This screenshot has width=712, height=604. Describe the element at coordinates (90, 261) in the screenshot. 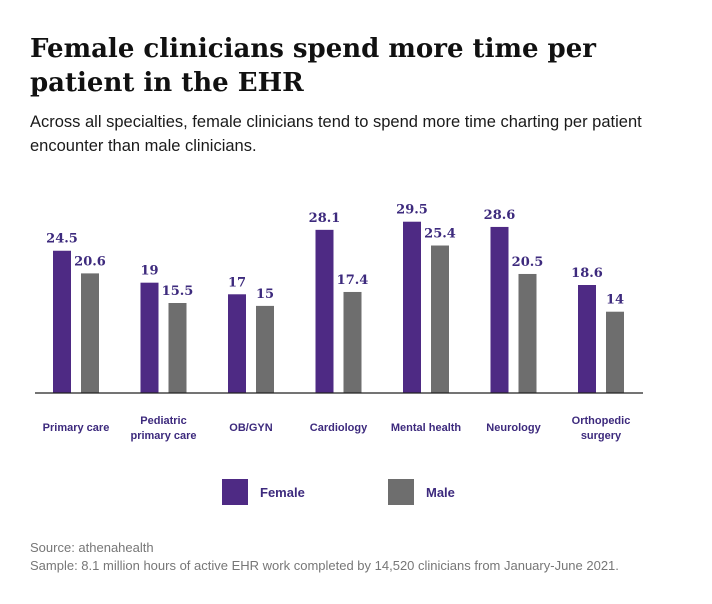

I see `value-label-male: 20.6` at that location.